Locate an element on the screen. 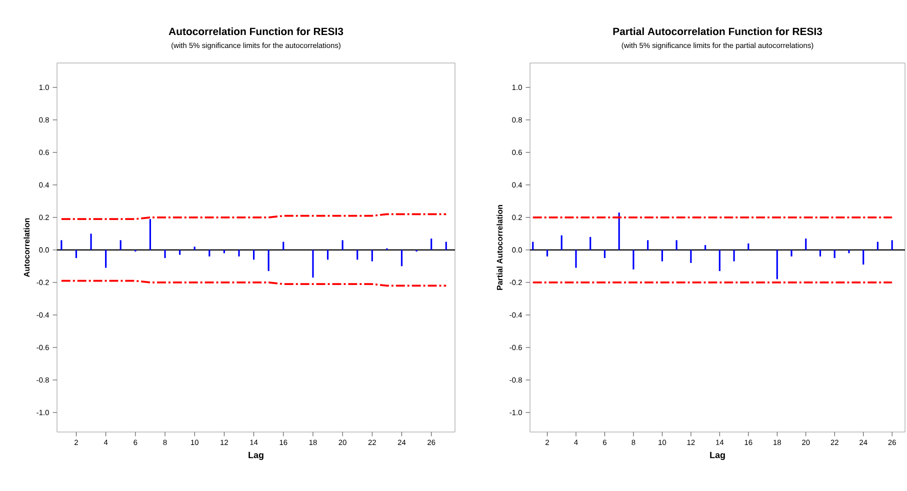  chart-title: Autocorrelation Function for RESI3 is located at coordinates (256, 31).